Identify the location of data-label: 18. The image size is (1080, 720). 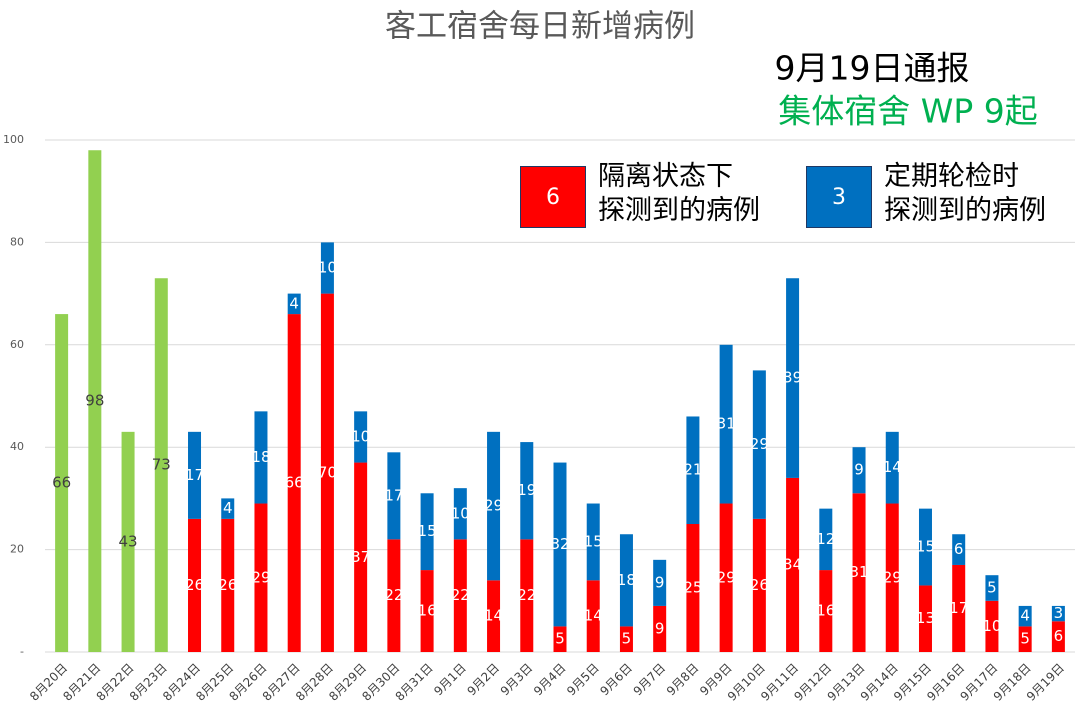
(260, 457).